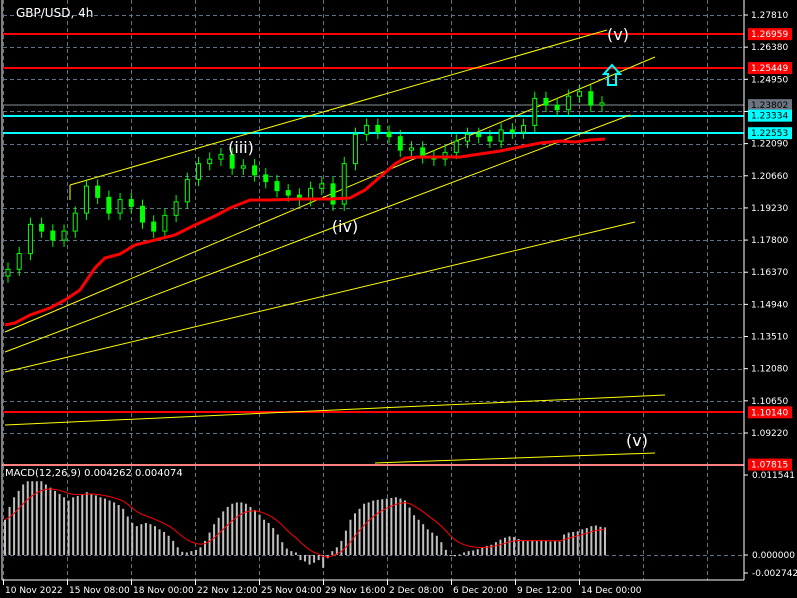 Image resolution: width=797 pixels, height=598 pixels. I want to click on svg-text: 1.23334, so click(769, 117).